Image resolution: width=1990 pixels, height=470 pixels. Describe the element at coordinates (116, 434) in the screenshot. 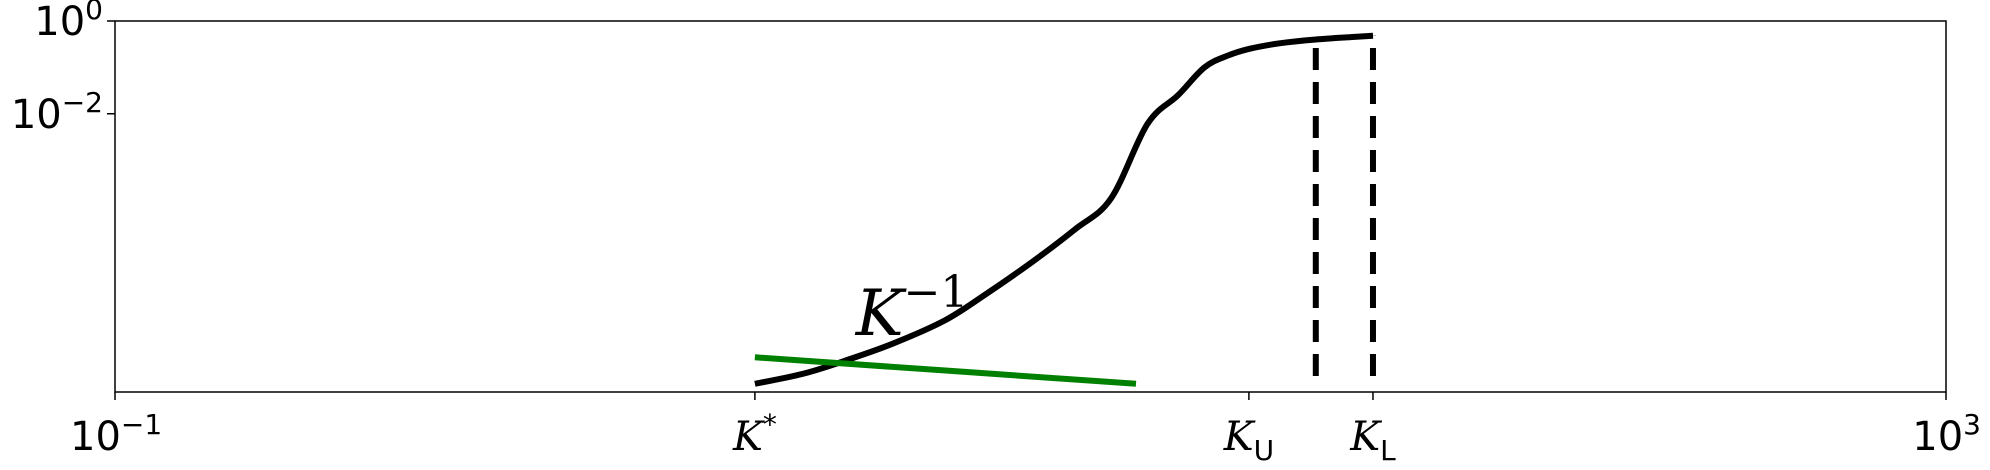

I see `x-tick-label-0: 10⁻¹` at that location.